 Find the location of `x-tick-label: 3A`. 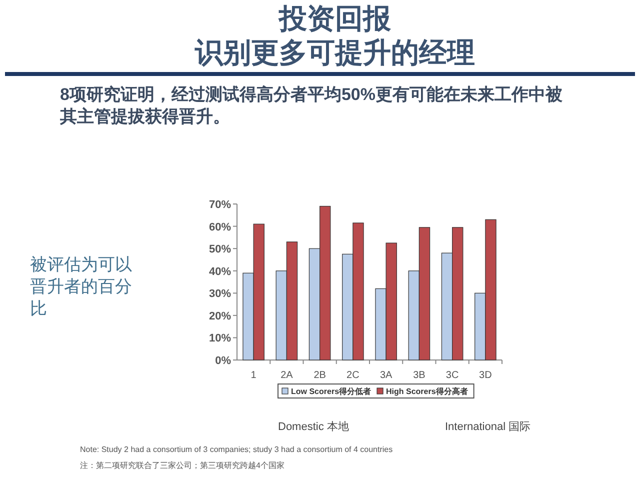

x-tick-label: 3A is located at coordinates (386, 375).